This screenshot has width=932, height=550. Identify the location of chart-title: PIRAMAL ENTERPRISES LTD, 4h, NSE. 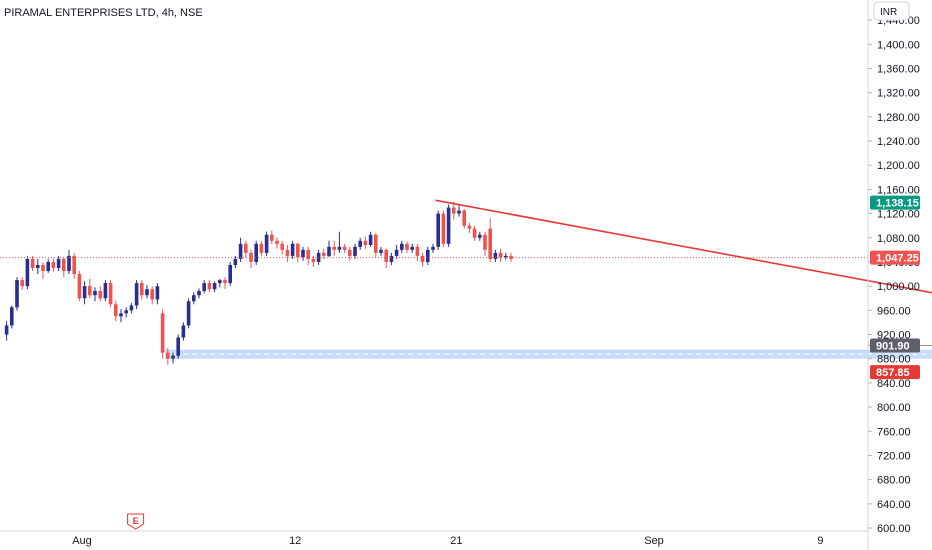
(103, 13).